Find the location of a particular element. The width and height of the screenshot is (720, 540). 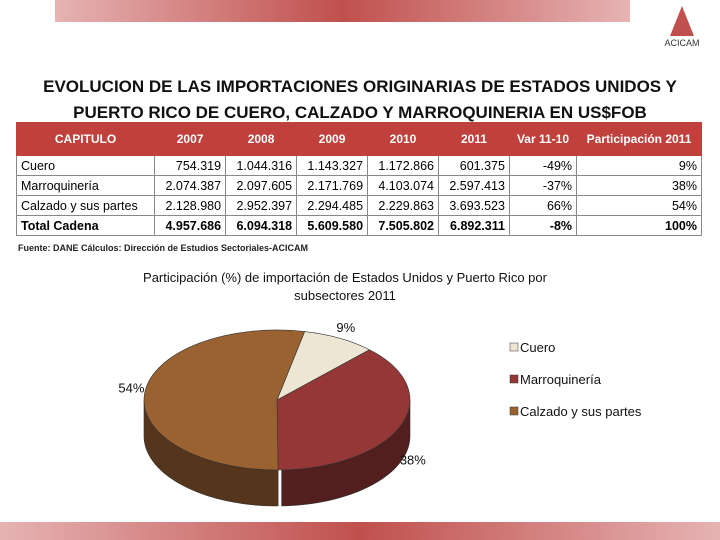

table-cell: 54% is located at coordinates (639, 205).